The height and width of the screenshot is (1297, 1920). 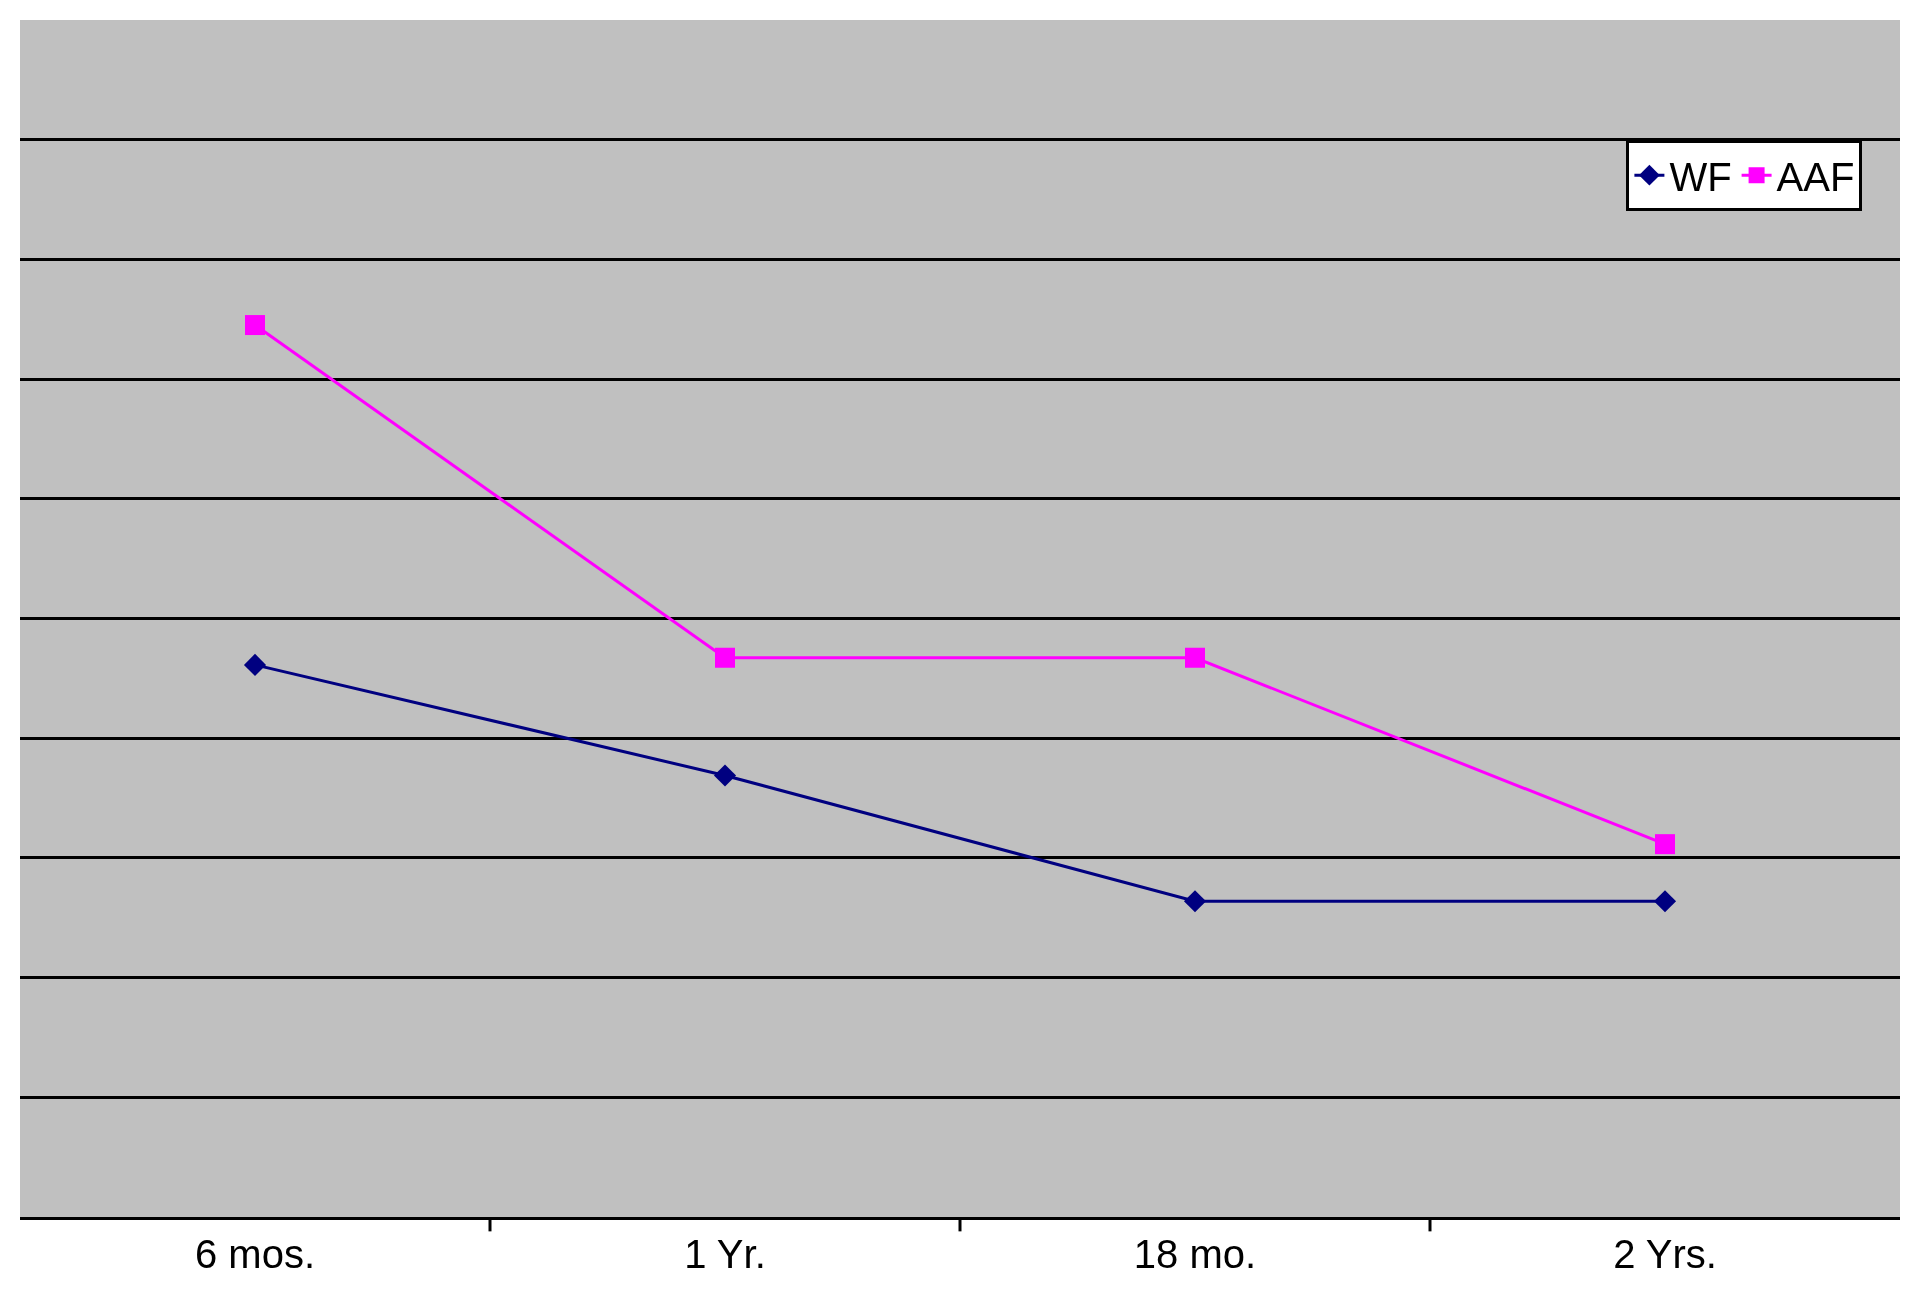 What do you see at coordinates (255, 1254) in the screenshot?
I see `x-tick-label: 6 mos.` at bounding box center [255, 1254].